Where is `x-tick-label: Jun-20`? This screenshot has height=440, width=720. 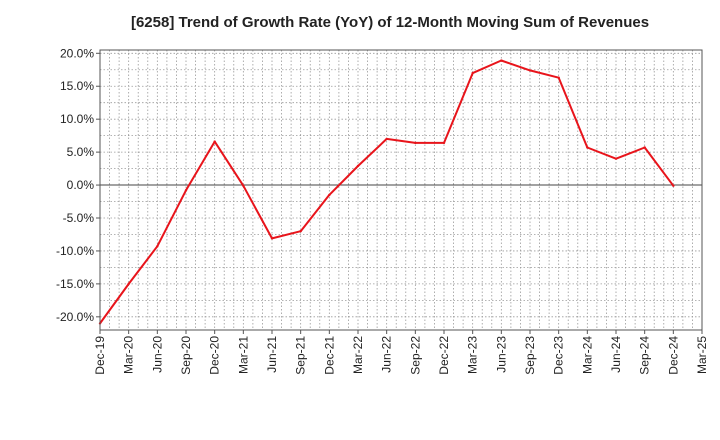 x-tick-label: Jun-20 is located at coordinates (157, 354).